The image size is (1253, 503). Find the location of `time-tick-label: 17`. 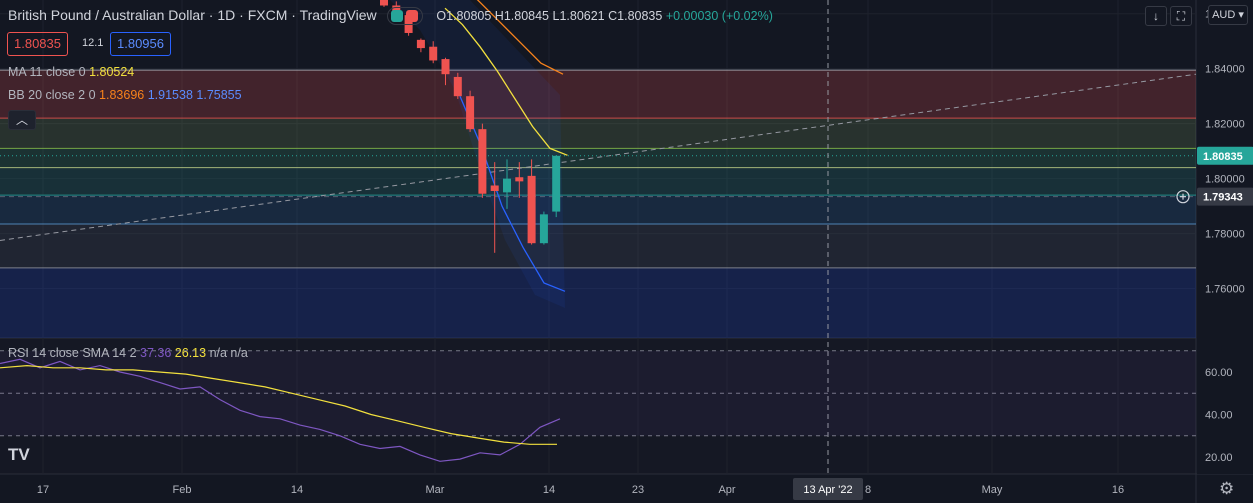

time-tick-label: 17 is located at coordinates (43, 490).